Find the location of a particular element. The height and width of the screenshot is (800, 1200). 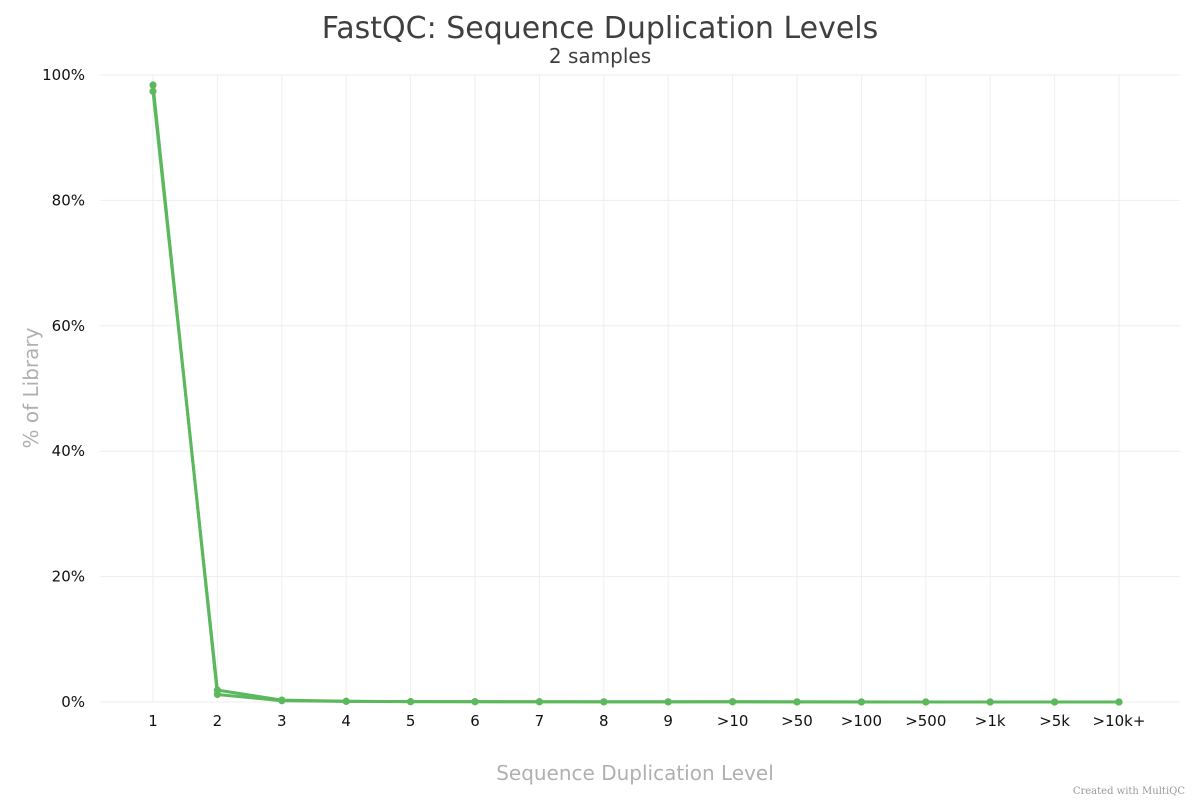

x-tick-label: 3 is located at coordinates (282, 721).